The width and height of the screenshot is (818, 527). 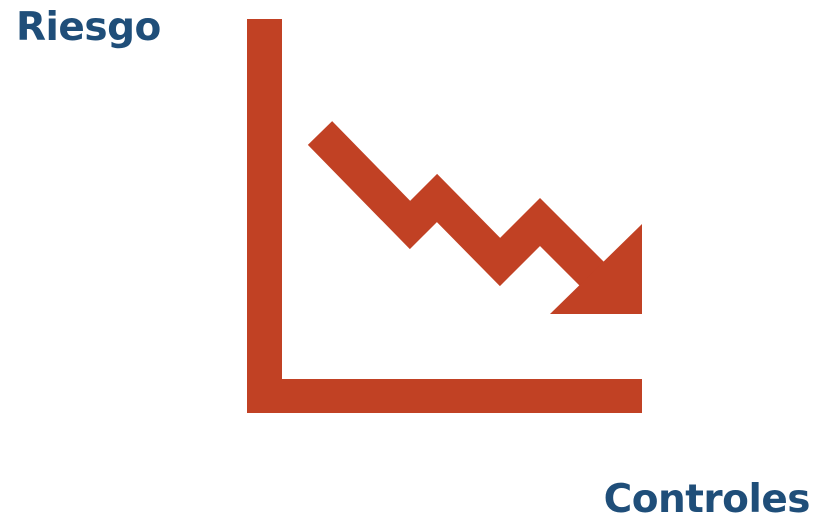 What do you see at coordinates (596, 269) in the screenshot?
I see `trend-arrowhead` at bounding box center [596, 269].